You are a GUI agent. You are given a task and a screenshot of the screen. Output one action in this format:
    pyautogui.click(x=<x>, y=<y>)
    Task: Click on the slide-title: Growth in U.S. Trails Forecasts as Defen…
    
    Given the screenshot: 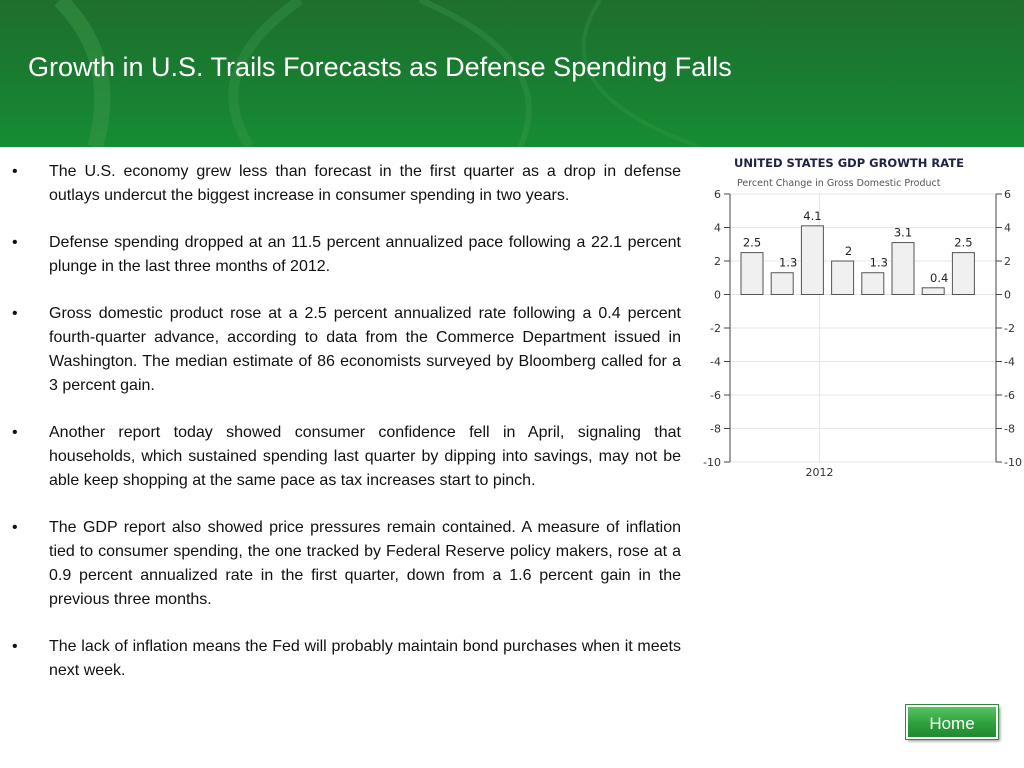 What is the action you would take?
    pyautogui.click(x=380, y=67)
    